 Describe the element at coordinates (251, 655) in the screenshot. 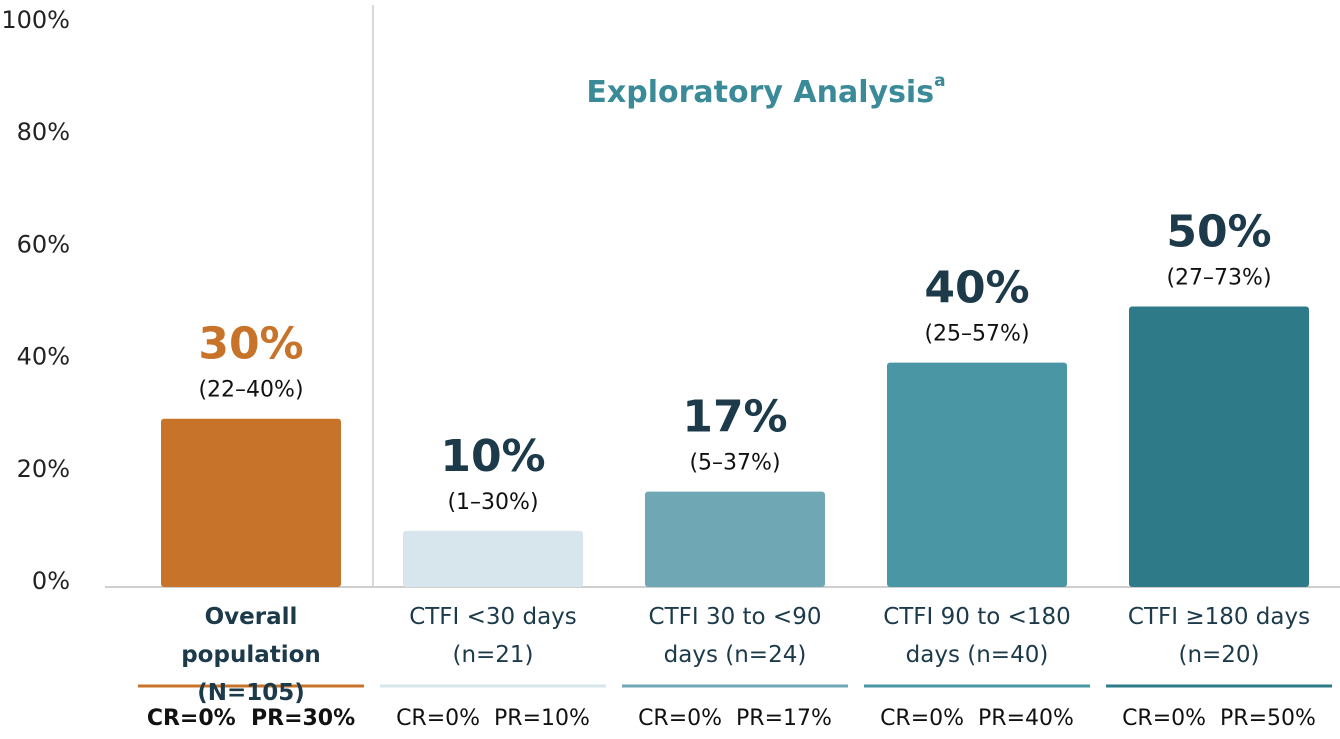

I see `x-tick-label: Overall population (N=105)` at that location.